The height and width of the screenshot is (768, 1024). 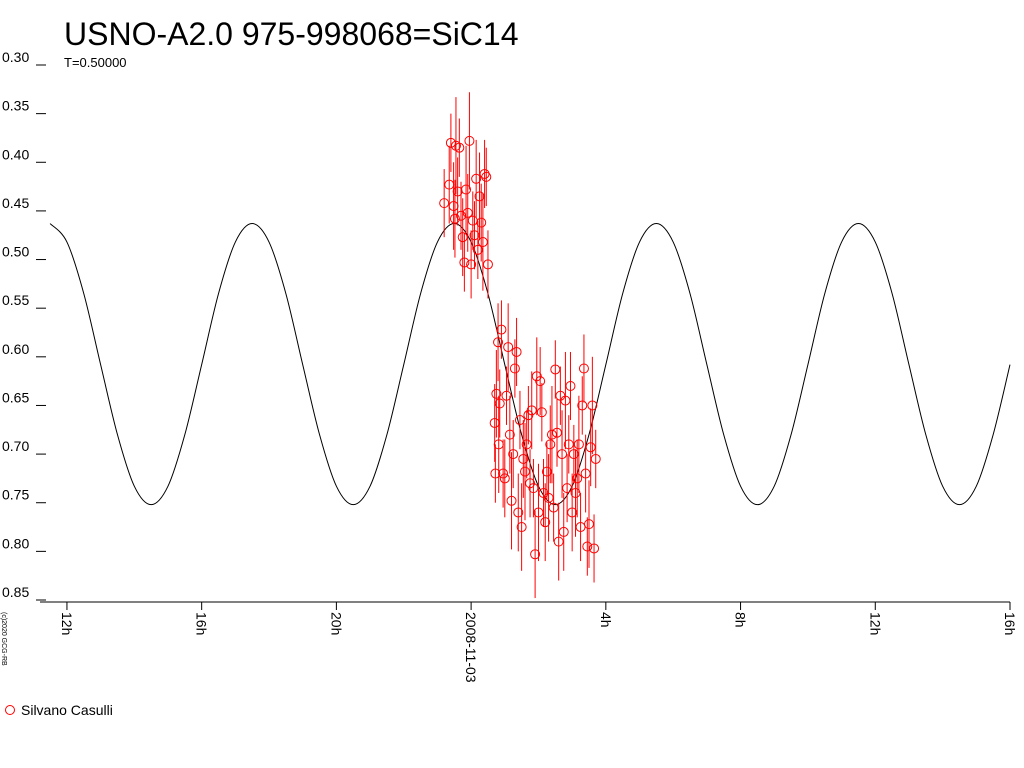 I want to click on credit: (c)2020 GCG-RB, so click(x=3, y=639).